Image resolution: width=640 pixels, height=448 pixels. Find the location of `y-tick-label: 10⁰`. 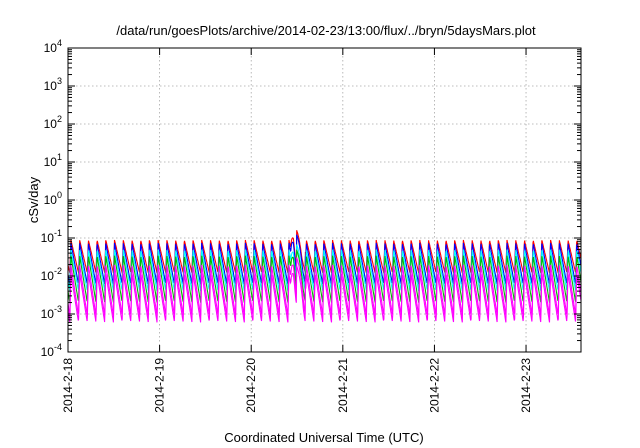

y-tick-label: 10⁰ is located at coordinates (53, 198).